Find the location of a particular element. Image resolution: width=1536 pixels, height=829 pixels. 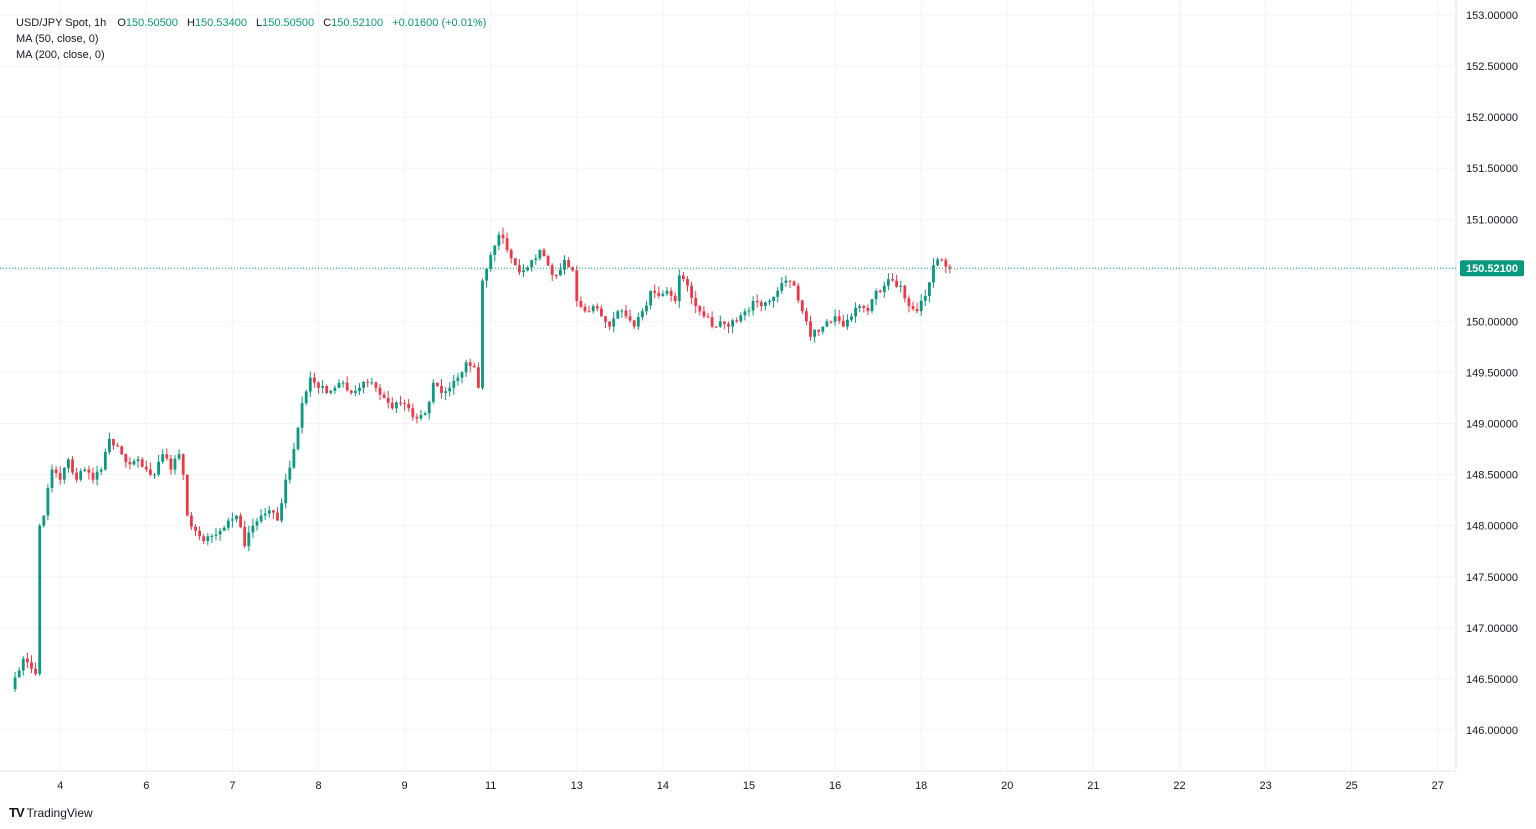

ma200-legend: MA (200, close, 0) is located at coordinates (60, 55).